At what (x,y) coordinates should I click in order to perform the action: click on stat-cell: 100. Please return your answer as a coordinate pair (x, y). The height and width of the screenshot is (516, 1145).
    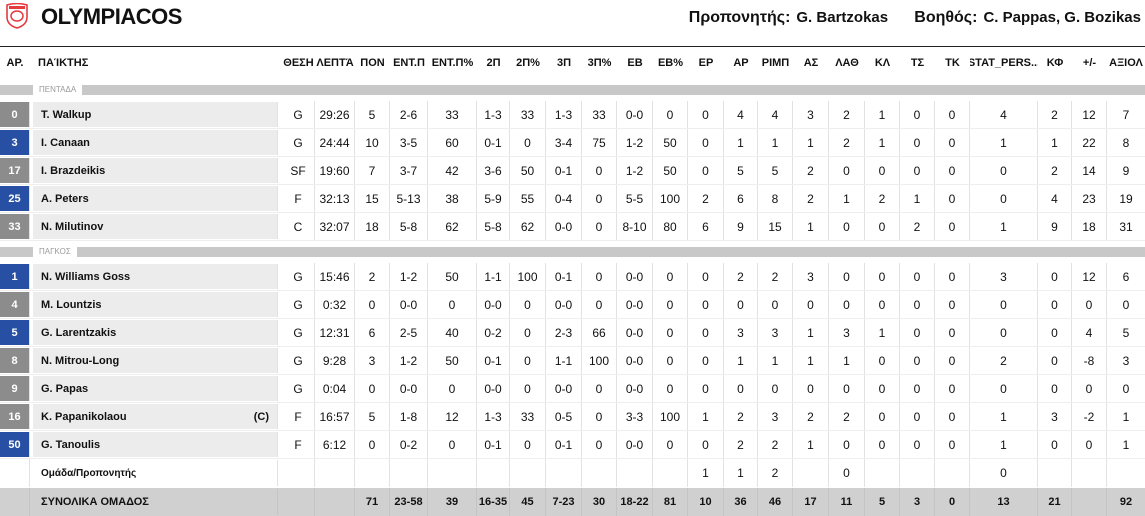
    Looking at the image, I should click on (528, 276).